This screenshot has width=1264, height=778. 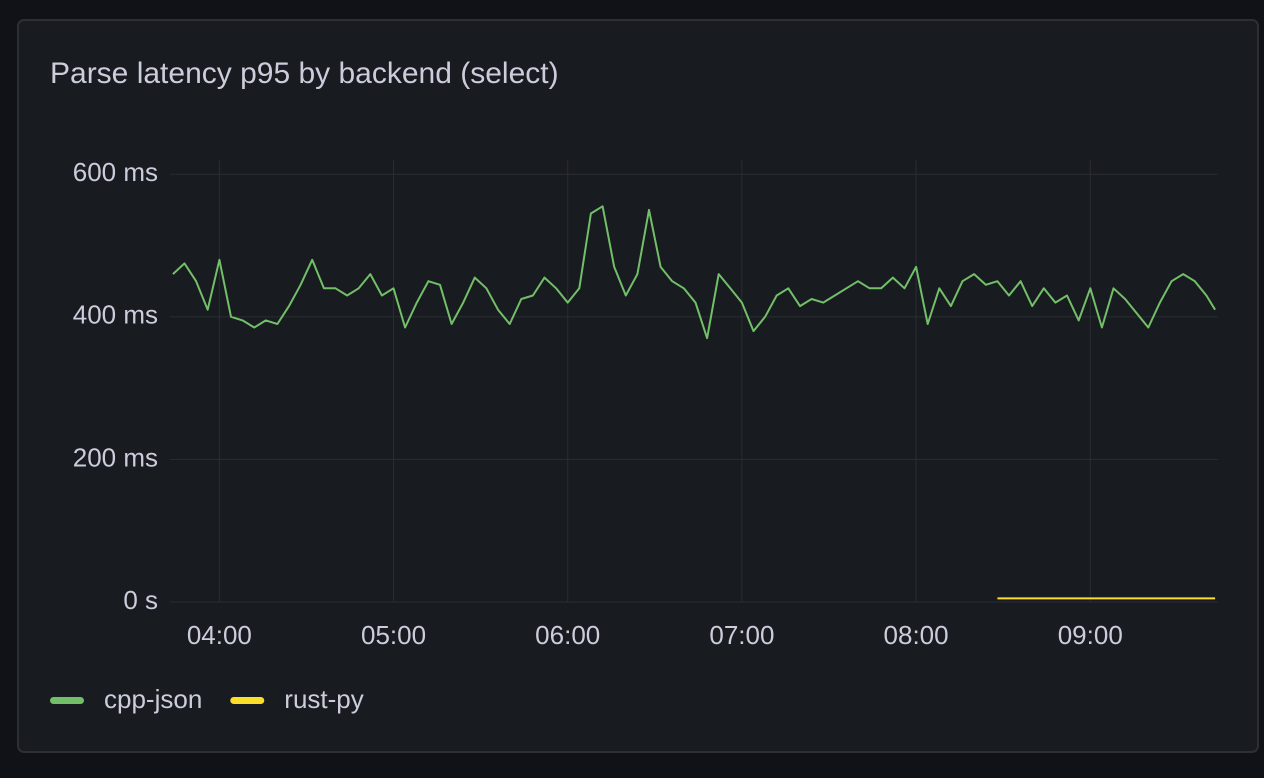 What do you see at coordinates (916, 635) in the screenshot?
I see `x-tick-label: 08:00` at bounding box center [916, 635].